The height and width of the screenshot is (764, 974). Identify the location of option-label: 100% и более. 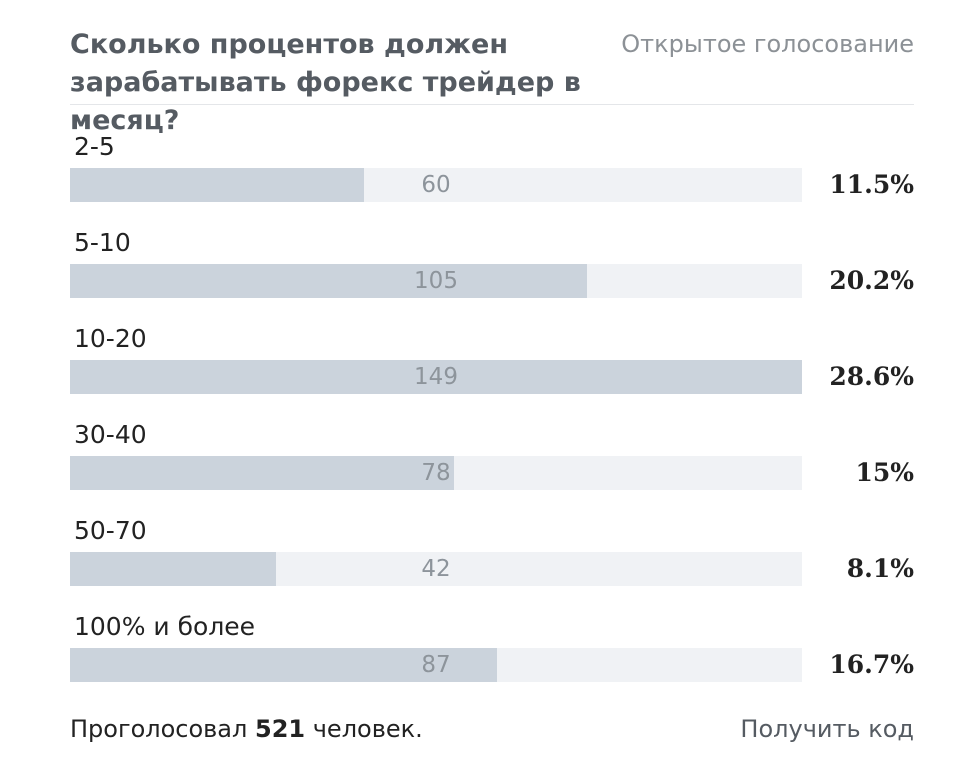
(165, 626).